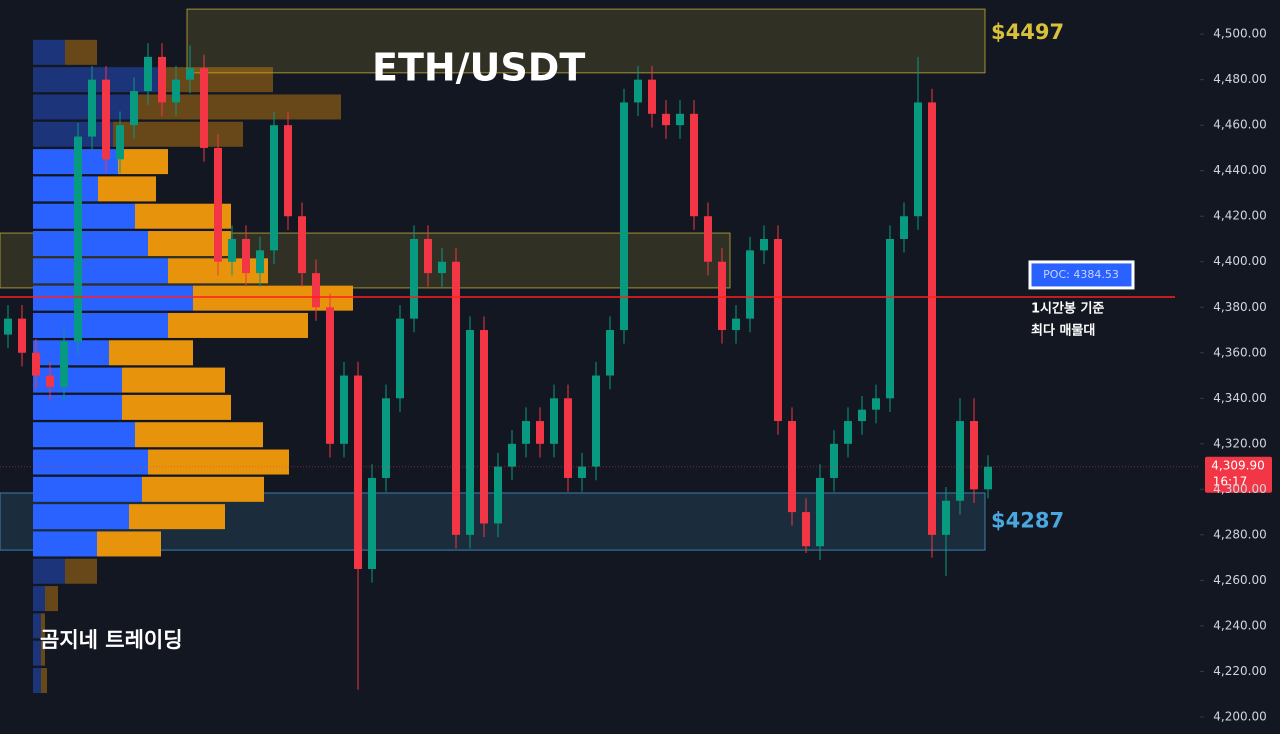 This screenshot has width=1280, height=734. Describe the element at coordinates (1238, 474) in the screenshot. I see `price-tag` at that location.